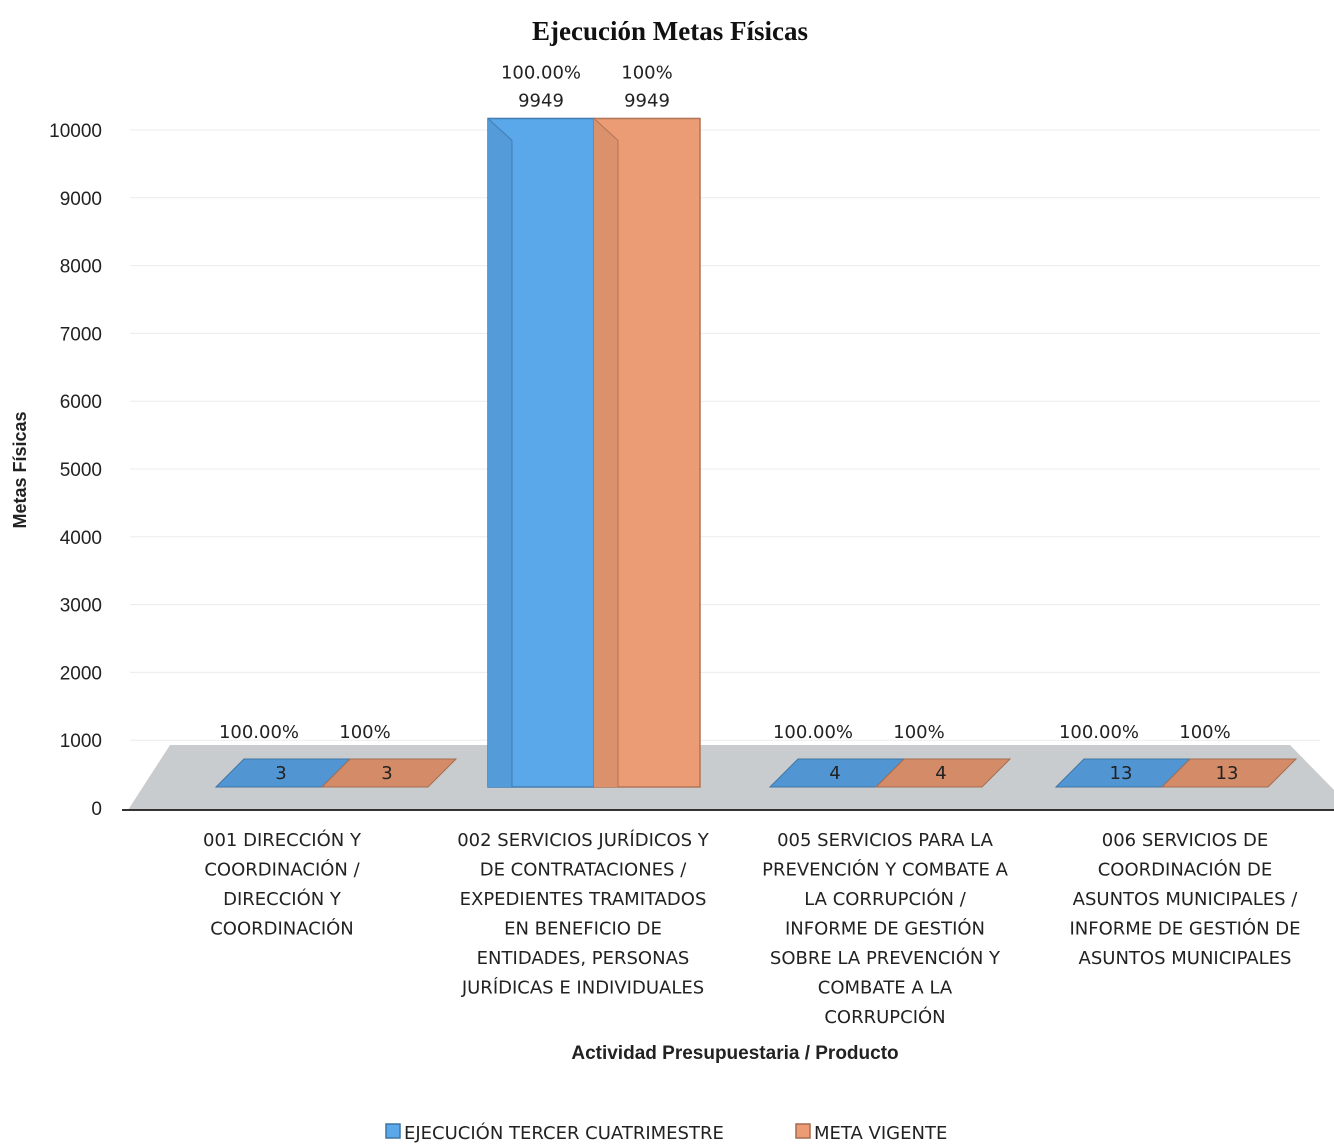 The width and height of the screenshot is (1334, 1144). What do you see at coordinates (583, 899) in the screenshot?
I see `category-label-line: EXPEDIENTES TRAMITADOS` at bounding box center [583, 899].